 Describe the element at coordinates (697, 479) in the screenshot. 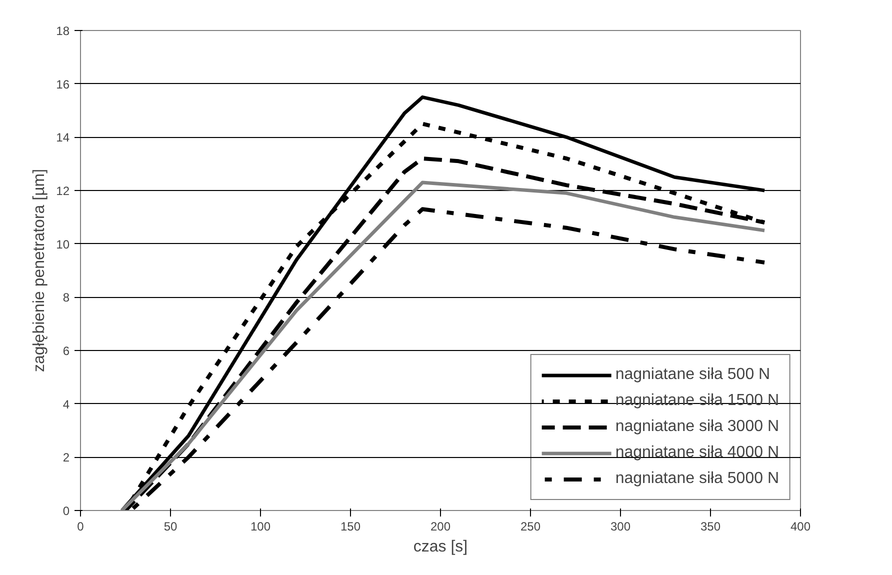

I see `legend-label: nagniatane siła 5000 N` at that location.